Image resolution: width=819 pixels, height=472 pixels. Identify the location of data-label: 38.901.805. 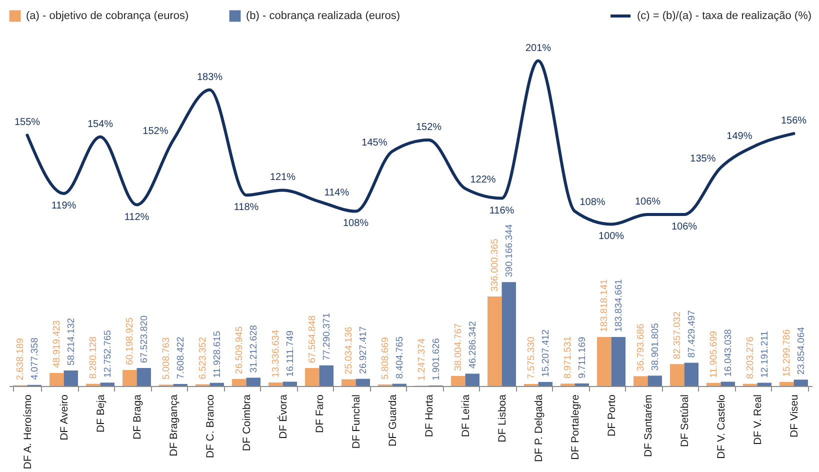
(655, 347).